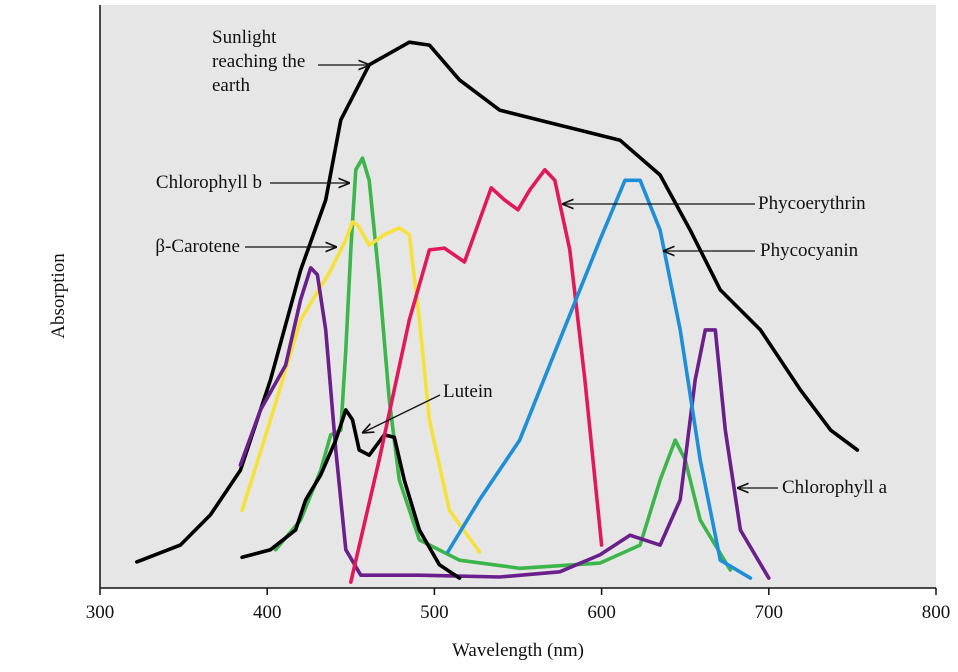 This screenshot has height=672, width=958. What do you see at coordinates (468, 391) in the screenshot?
I see `series-label: Lutein` at bounding box center [468, 391].